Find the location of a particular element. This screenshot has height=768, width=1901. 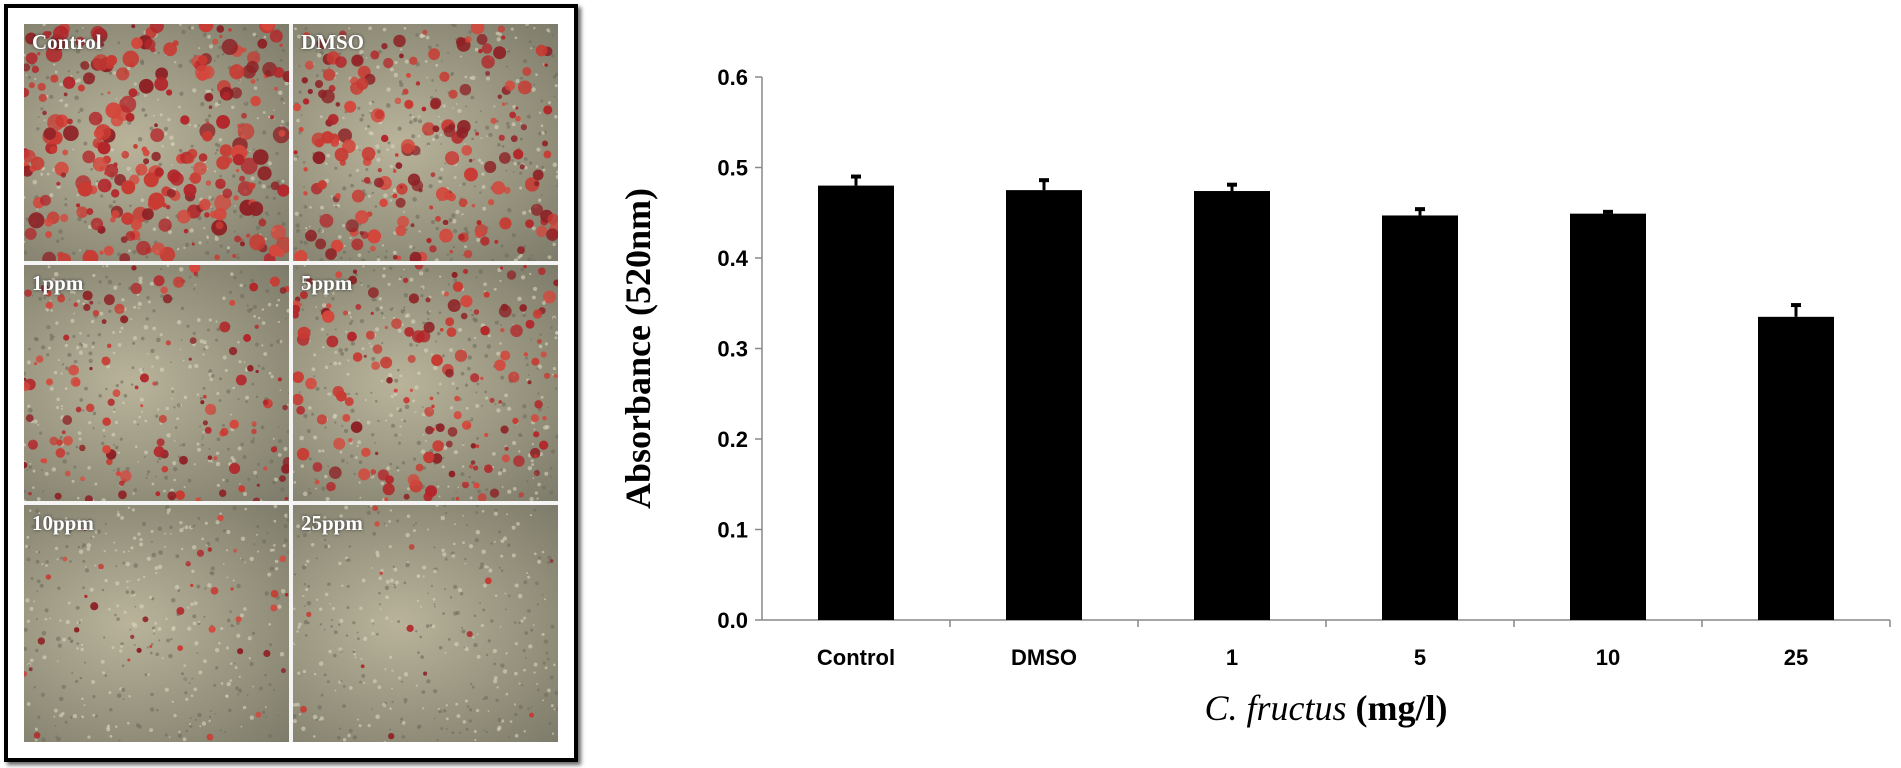

micrograph-panel: Control is located at coordinates (156, 142).